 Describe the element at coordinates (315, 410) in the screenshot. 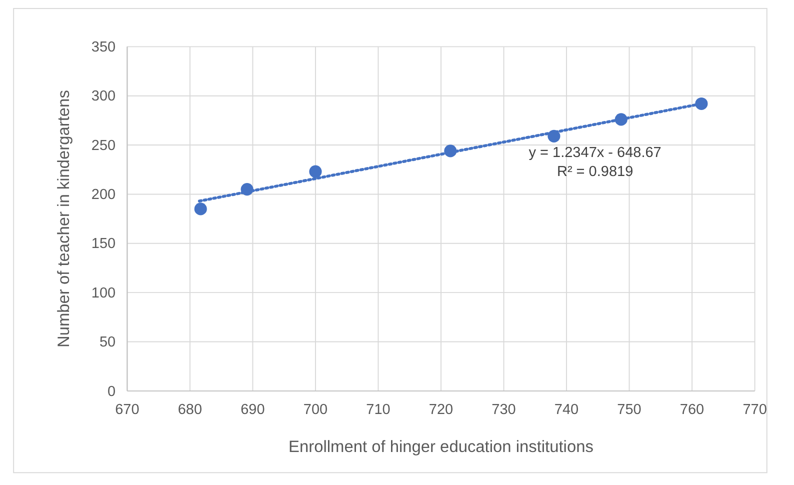

I see `x-tick-label: 700` at that location.